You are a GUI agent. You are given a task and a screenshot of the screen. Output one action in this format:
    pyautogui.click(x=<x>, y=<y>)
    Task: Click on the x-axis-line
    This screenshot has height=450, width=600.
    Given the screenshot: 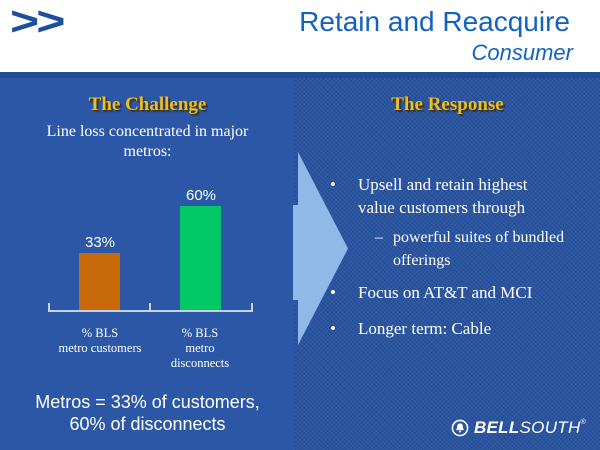 What is the action you would take?
    pyautogui.click(x=150, y=311)
    